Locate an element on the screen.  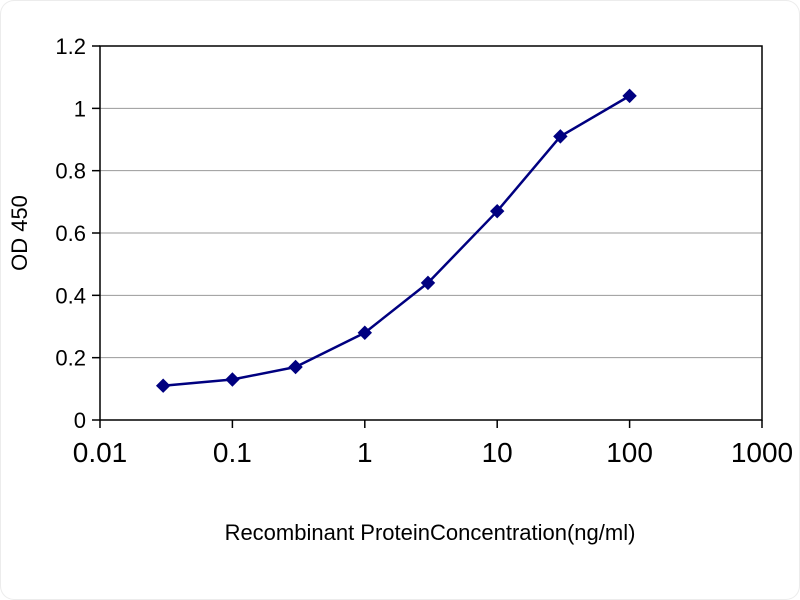
y-tick-label: 0.8 is located at coordinates (70, 171).